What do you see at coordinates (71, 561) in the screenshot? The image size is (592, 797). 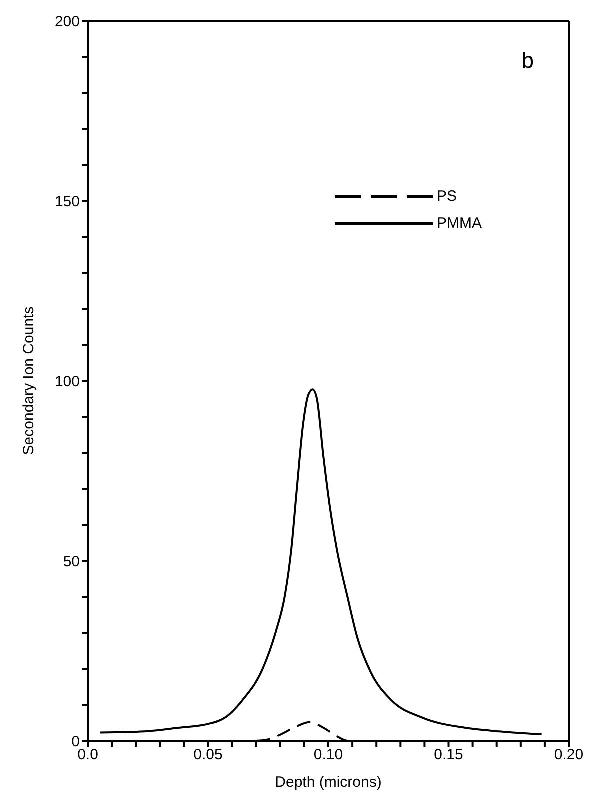 I see `y-tick-label: 50` at bounding box center [71, 561].